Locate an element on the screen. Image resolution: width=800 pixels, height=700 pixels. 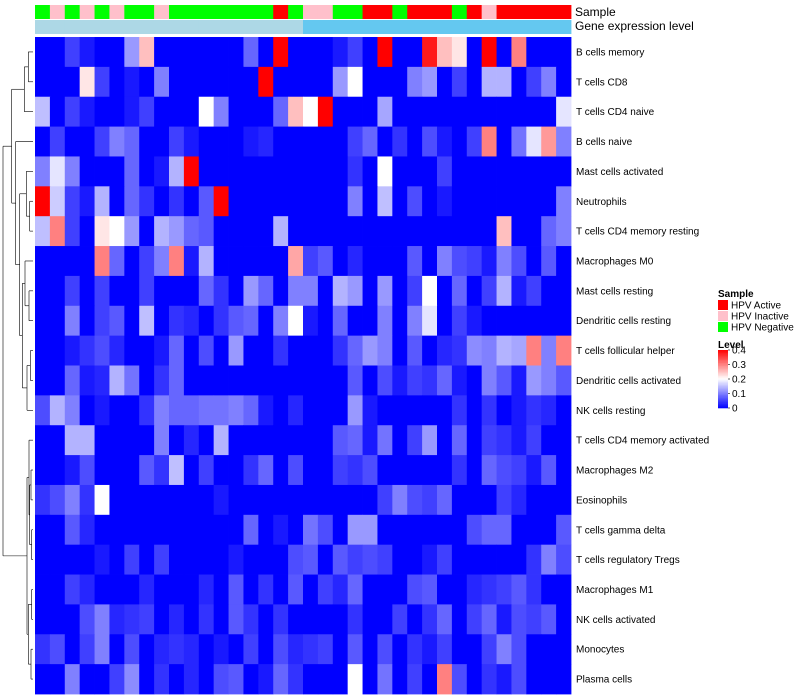
row-label: Plasma cells is located at coordinates (604, 680).